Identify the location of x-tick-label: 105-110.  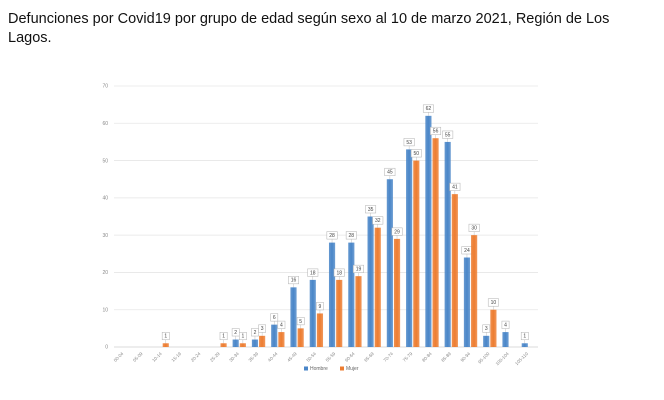
(521, 358).